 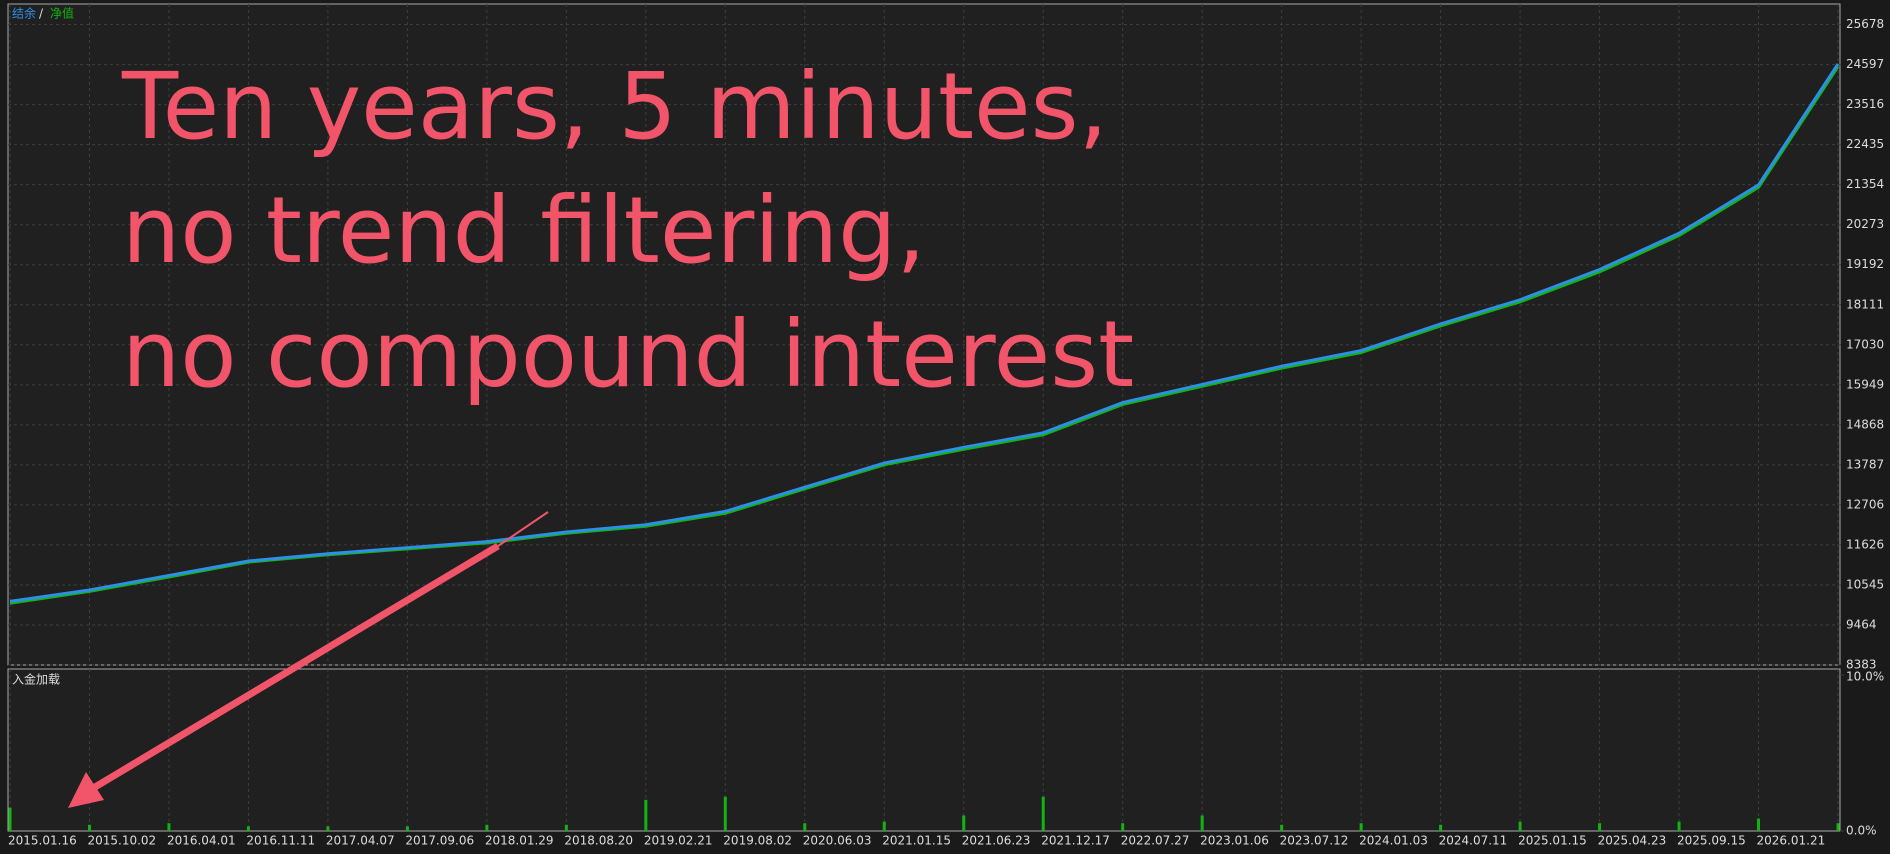 I want to click on y-tick-label: 15949, so click(x=1865, y=384).